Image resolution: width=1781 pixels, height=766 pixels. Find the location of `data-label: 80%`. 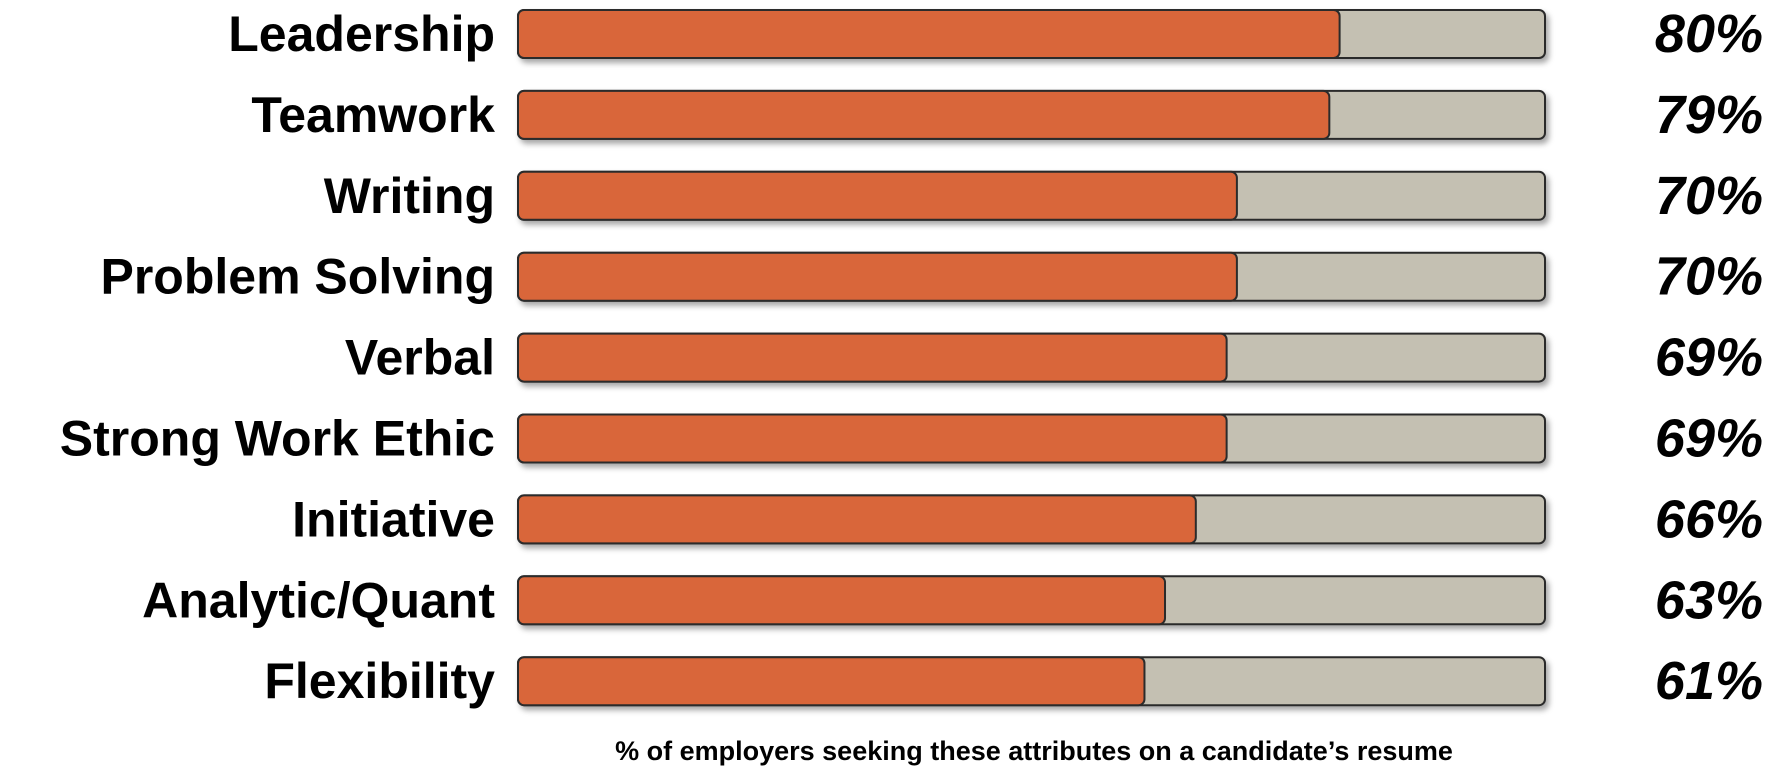

data-label: 80% is located at coordinates (1709, 34).